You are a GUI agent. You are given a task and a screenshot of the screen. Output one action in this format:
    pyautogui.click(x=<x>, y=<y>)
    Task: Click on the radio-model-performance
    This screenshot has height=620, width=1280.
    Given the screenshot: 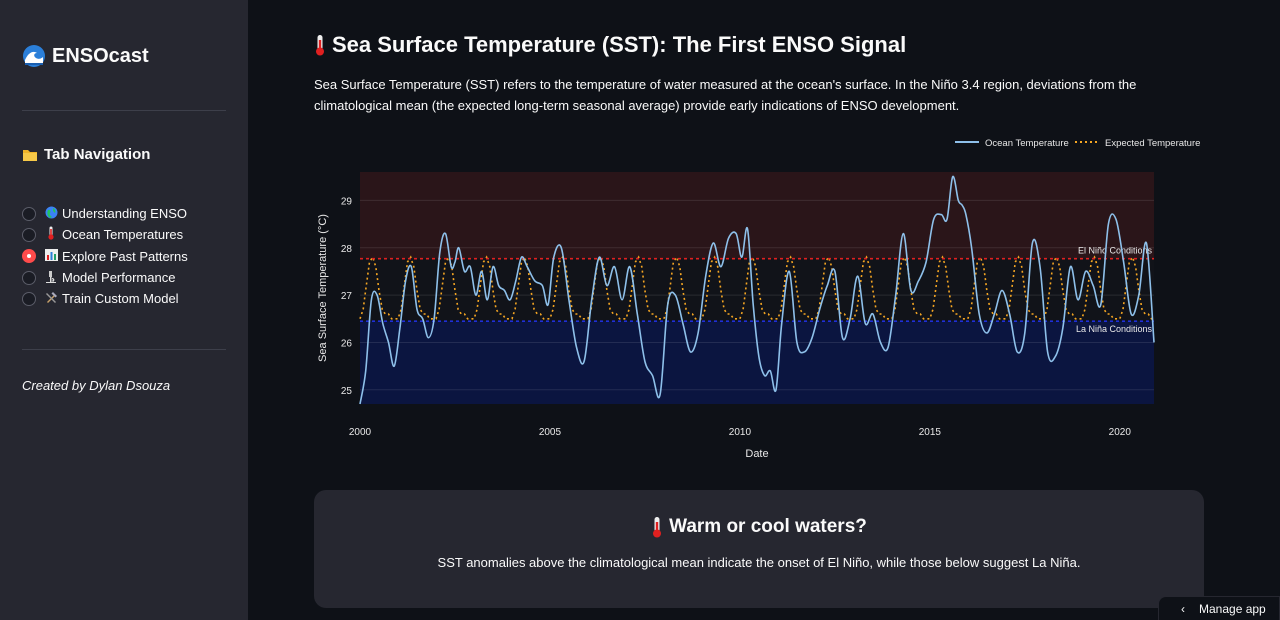 What is the action you would take?
    pyautogui.click(x=29, y=277)
    